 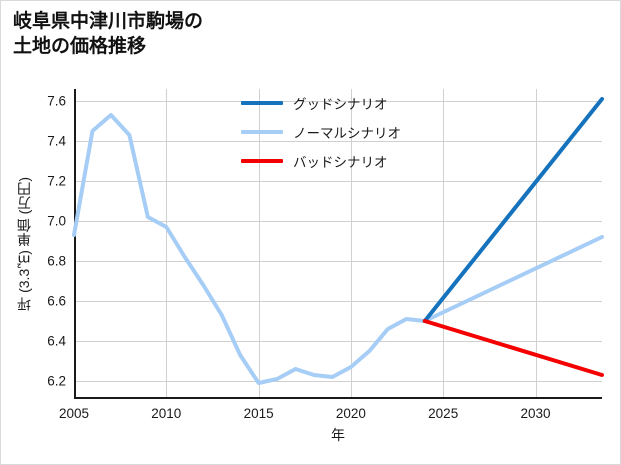 What do you see at coordinates (56, 181) in the screenshot?
I see `y-tick-label: 7.2` at bounding box center [56, 181].